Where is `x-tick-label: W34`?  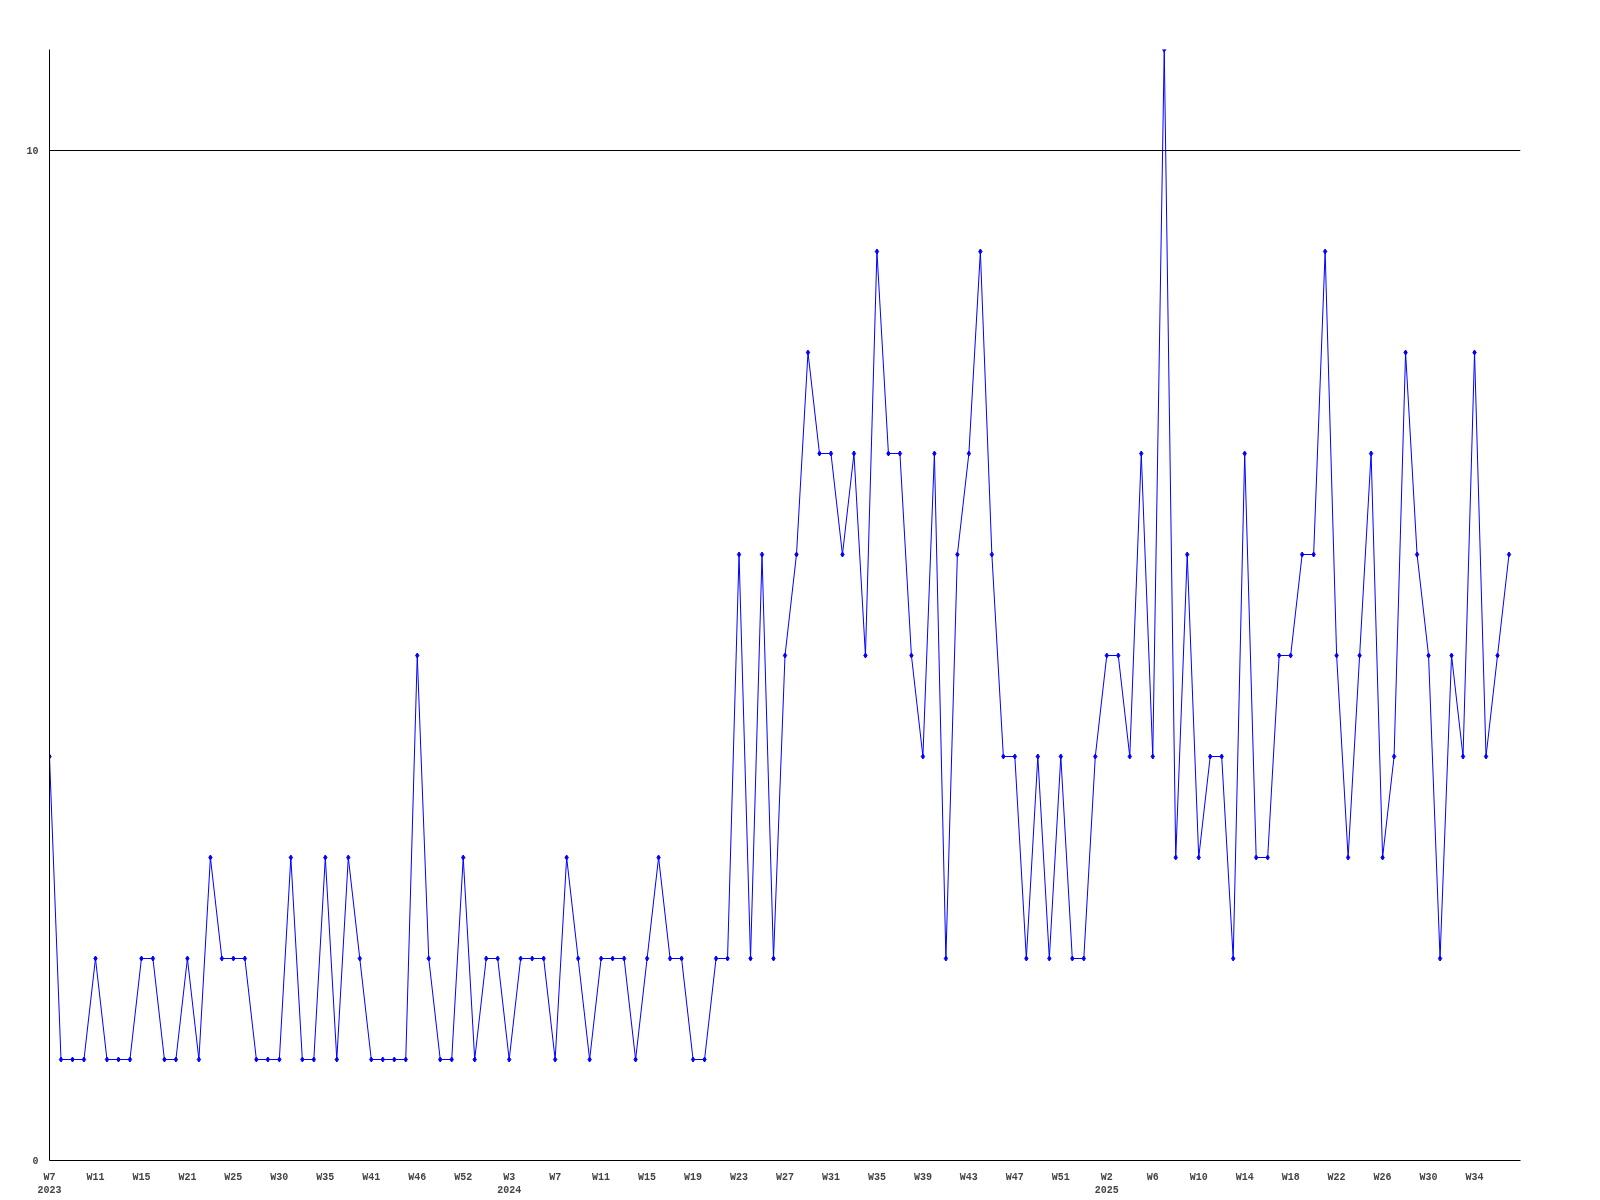
x-tick-label: W34 is located at coordinates (1474, 1177).